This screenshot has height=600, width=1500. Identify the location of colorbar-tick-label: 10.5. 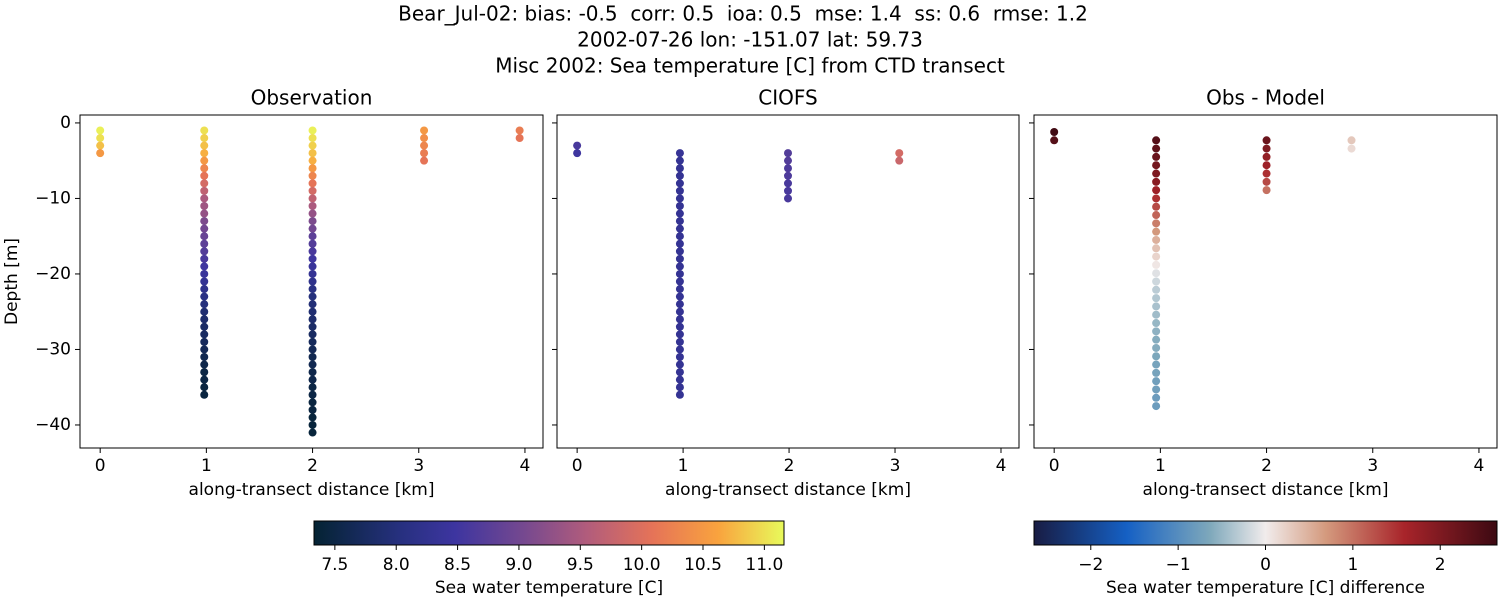
(703, 565).